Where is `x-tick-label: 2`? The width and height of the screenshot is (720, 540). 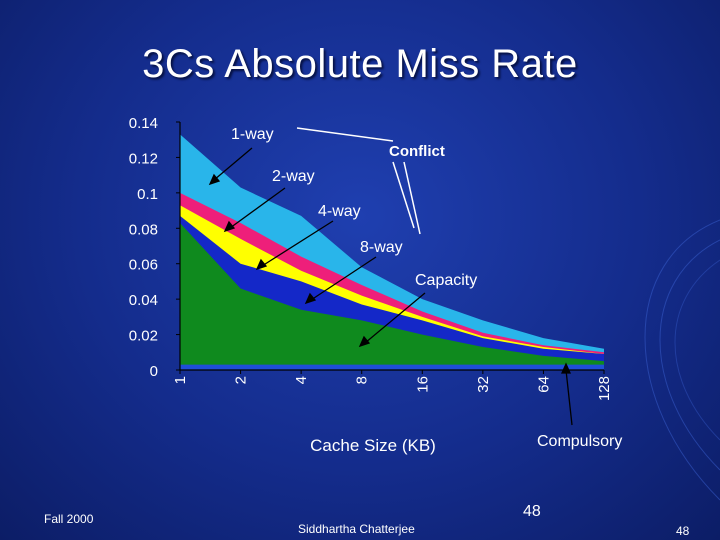
x-tick-label: 2 is located at coordinates (241, 380).